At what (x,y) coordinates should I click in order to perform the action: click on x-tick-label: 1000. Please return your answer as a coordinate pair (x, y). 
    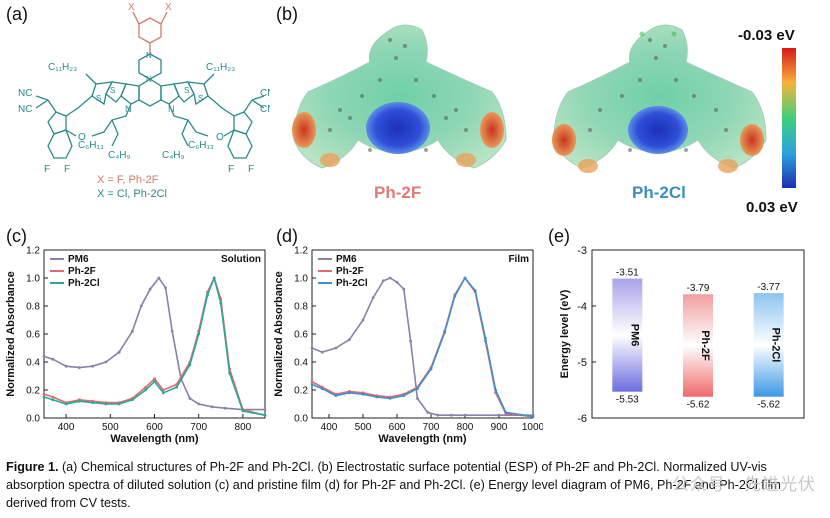
    Looking at the image, I should click on (532, 427).